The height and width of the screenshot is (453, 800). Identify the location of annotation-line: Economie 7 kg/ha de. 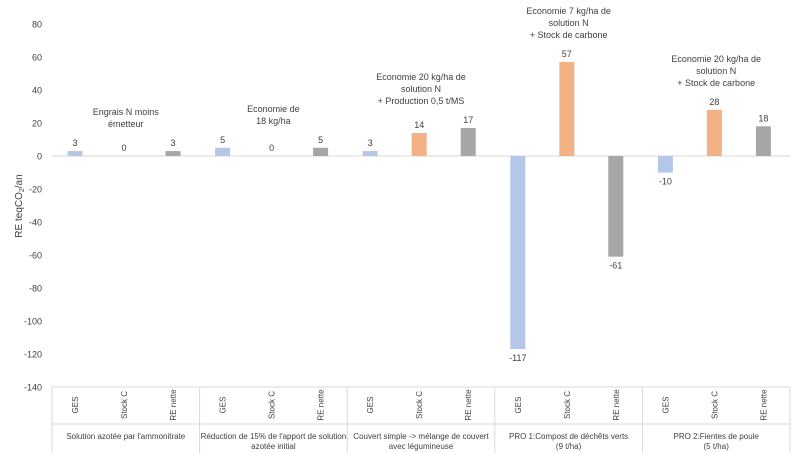
(568, 11).